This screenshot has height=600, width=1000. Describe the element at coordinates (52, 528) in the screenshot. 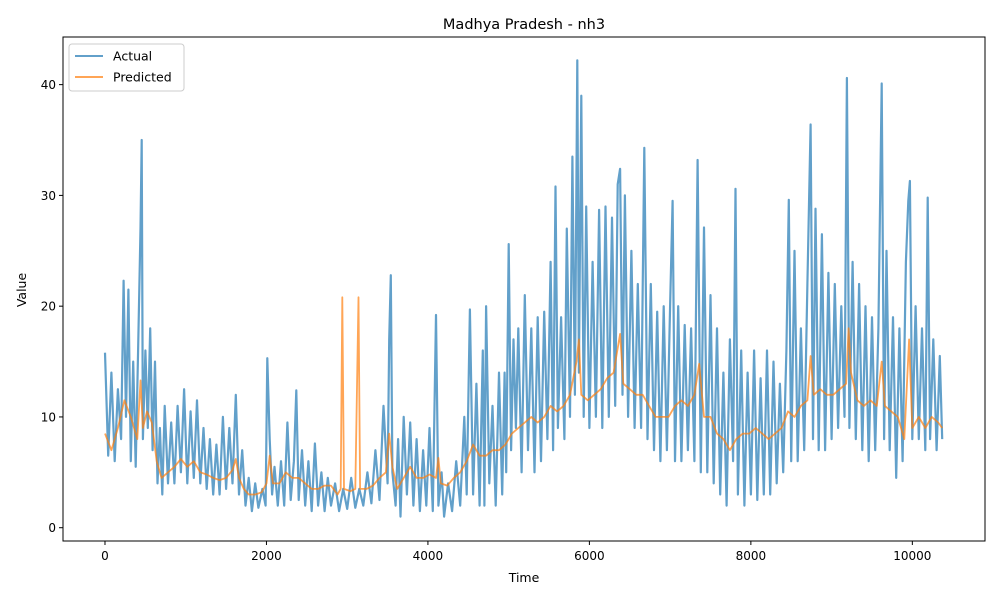

I see `y-tick-label: 0` at that location.